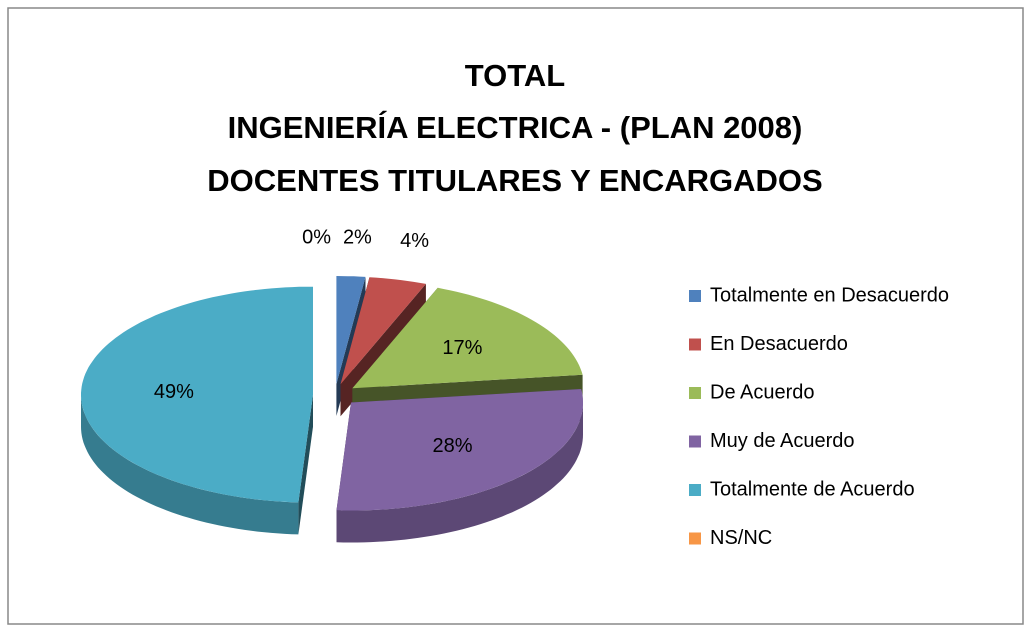  What do you see at coordinates (515, 75) in the screenshot?
I see `chart-title: TOTAL` at bounding box center [515, 75].